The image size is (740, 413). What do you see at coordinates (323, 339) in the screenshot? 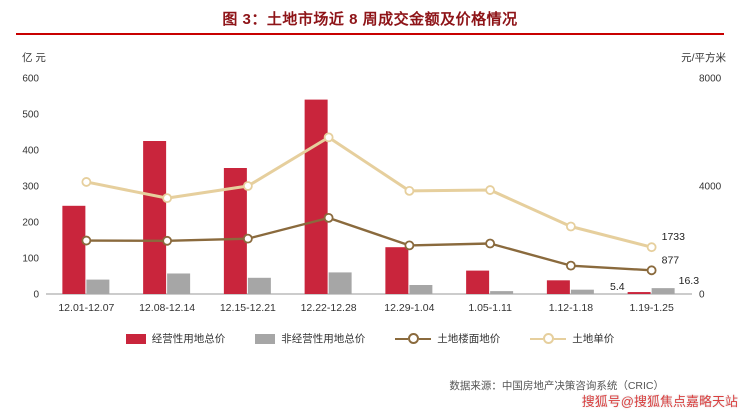
I see `legend-label: 非经营性用地总价` at bounding box center [323, 339].